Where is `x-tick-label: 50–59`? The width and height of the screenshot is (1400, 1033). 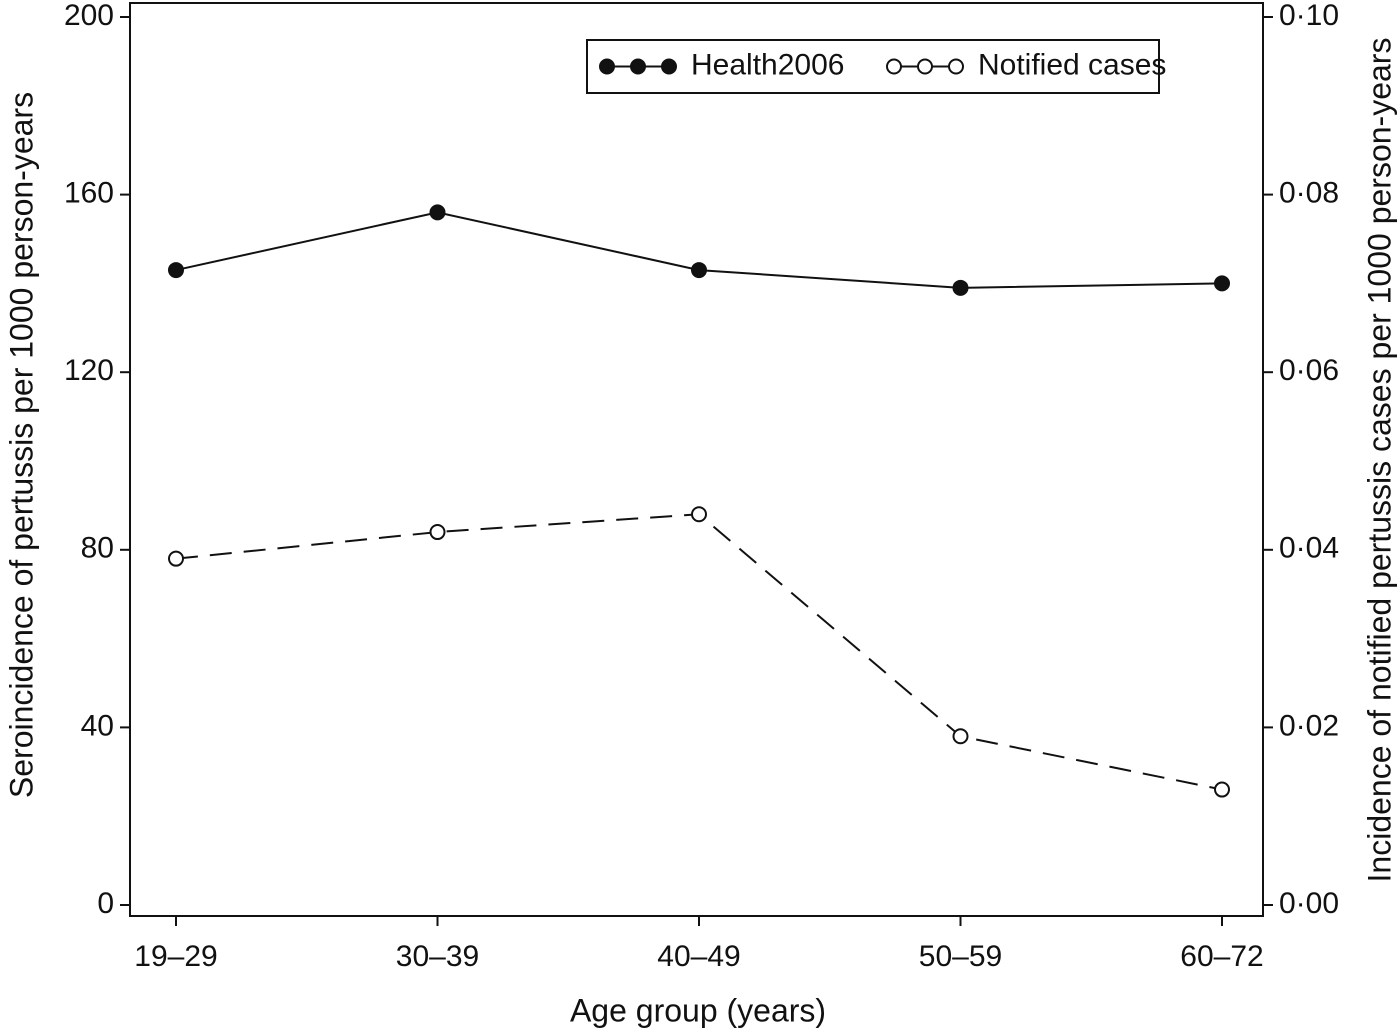
x-tick-label: 50–59 is located at coordinates (960, 956).